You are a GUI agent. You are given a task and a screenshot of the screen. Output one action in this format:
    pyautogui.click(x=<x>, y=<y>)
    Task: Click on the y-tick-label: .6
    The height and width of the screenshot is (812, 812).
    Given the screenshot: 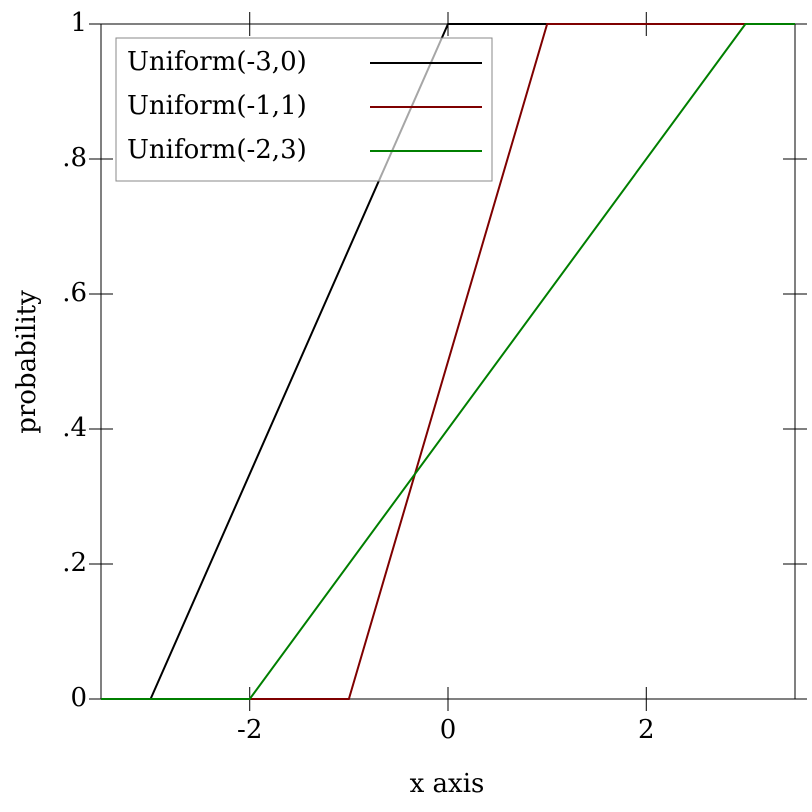 What is the action you would take?
    pyautogui.click(x=74, y=293)
    